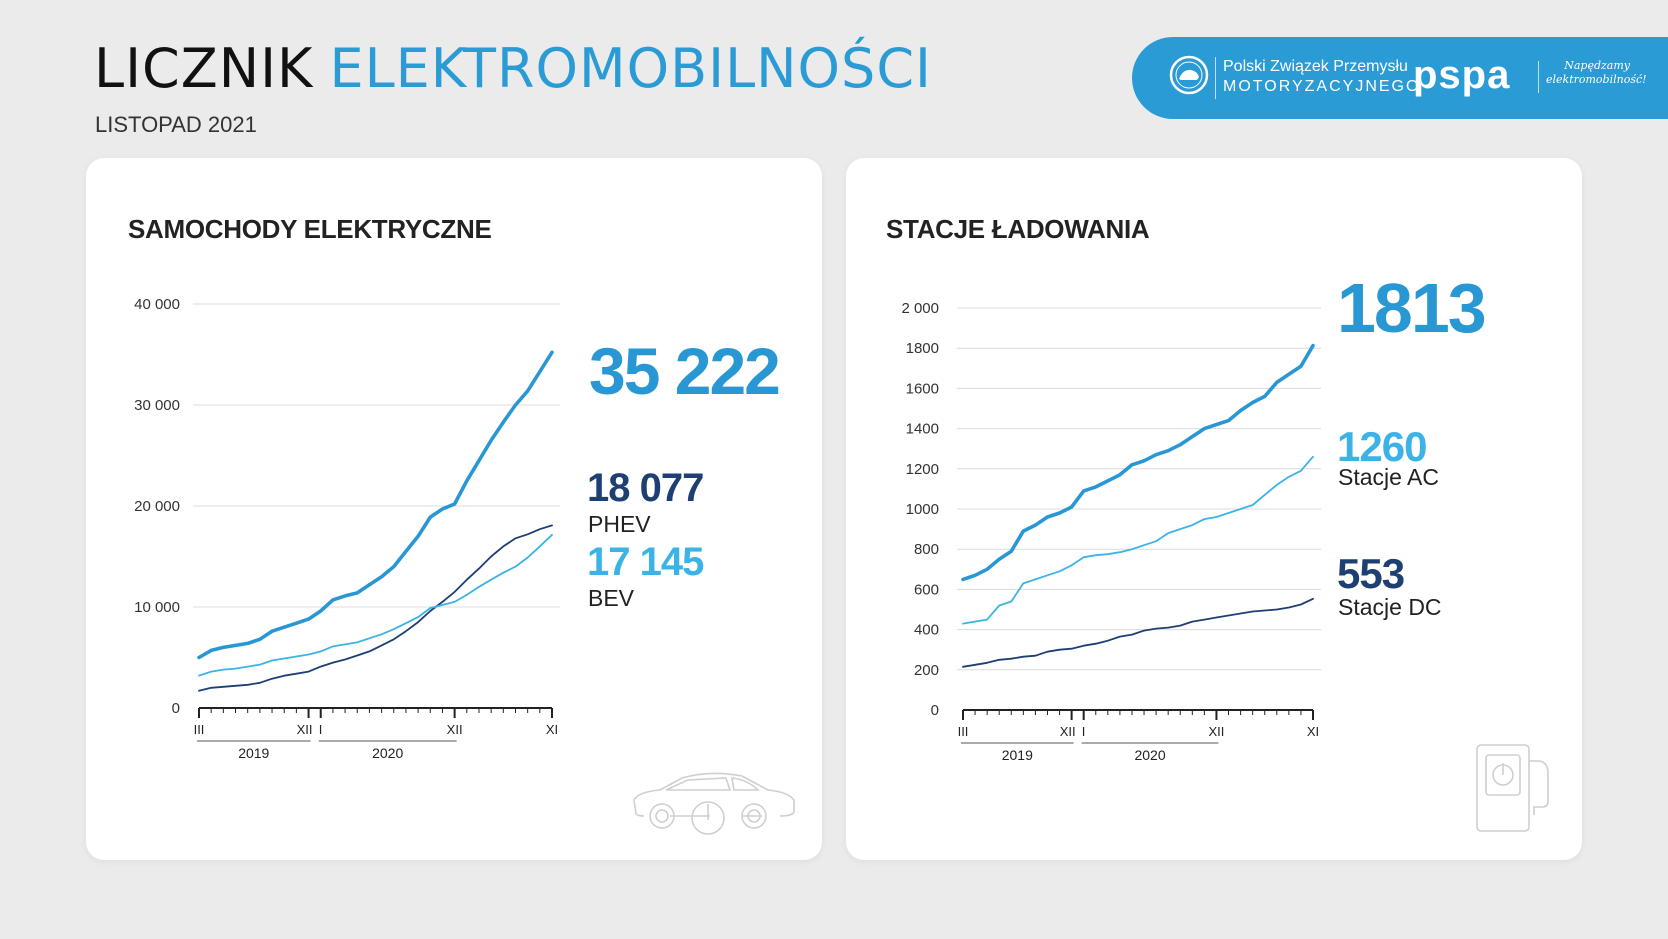 The height and width of the screenshot is (939, 1668). I want to click on org-line-1: Polski Związek Przemysłu, so click(1315, 66).